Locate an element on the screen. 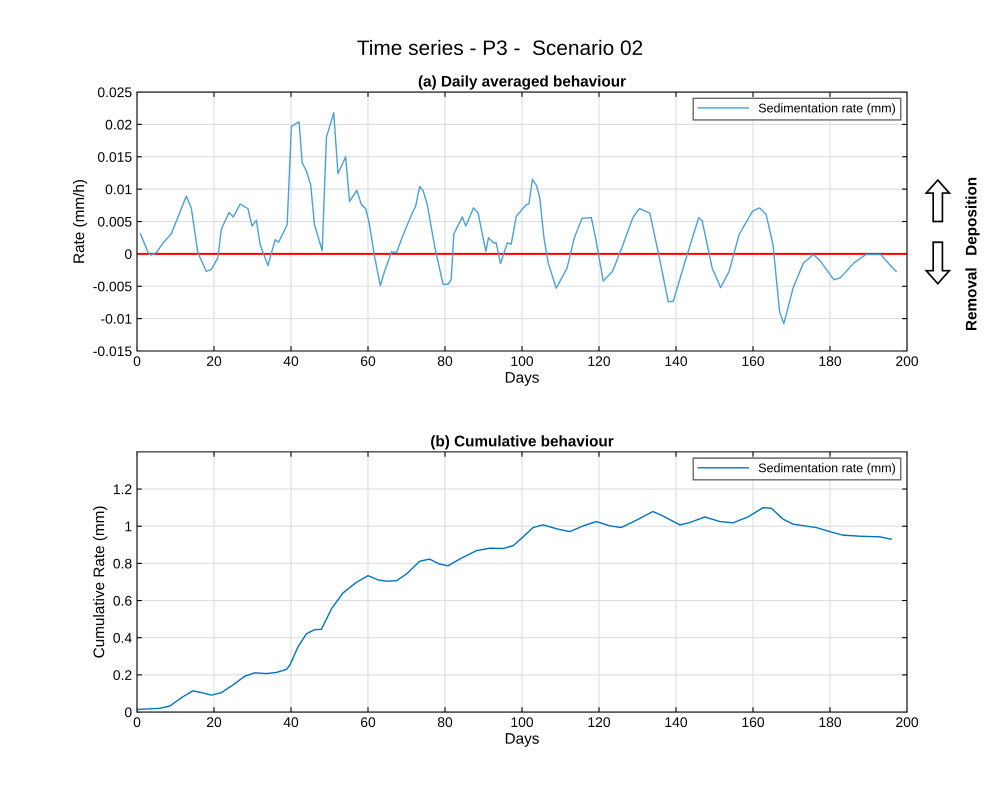 The height and width of the screenshot is (790, 1000). chart-subtitle: (a) Daily averaged behaviour is located at coordinates (522, 82).